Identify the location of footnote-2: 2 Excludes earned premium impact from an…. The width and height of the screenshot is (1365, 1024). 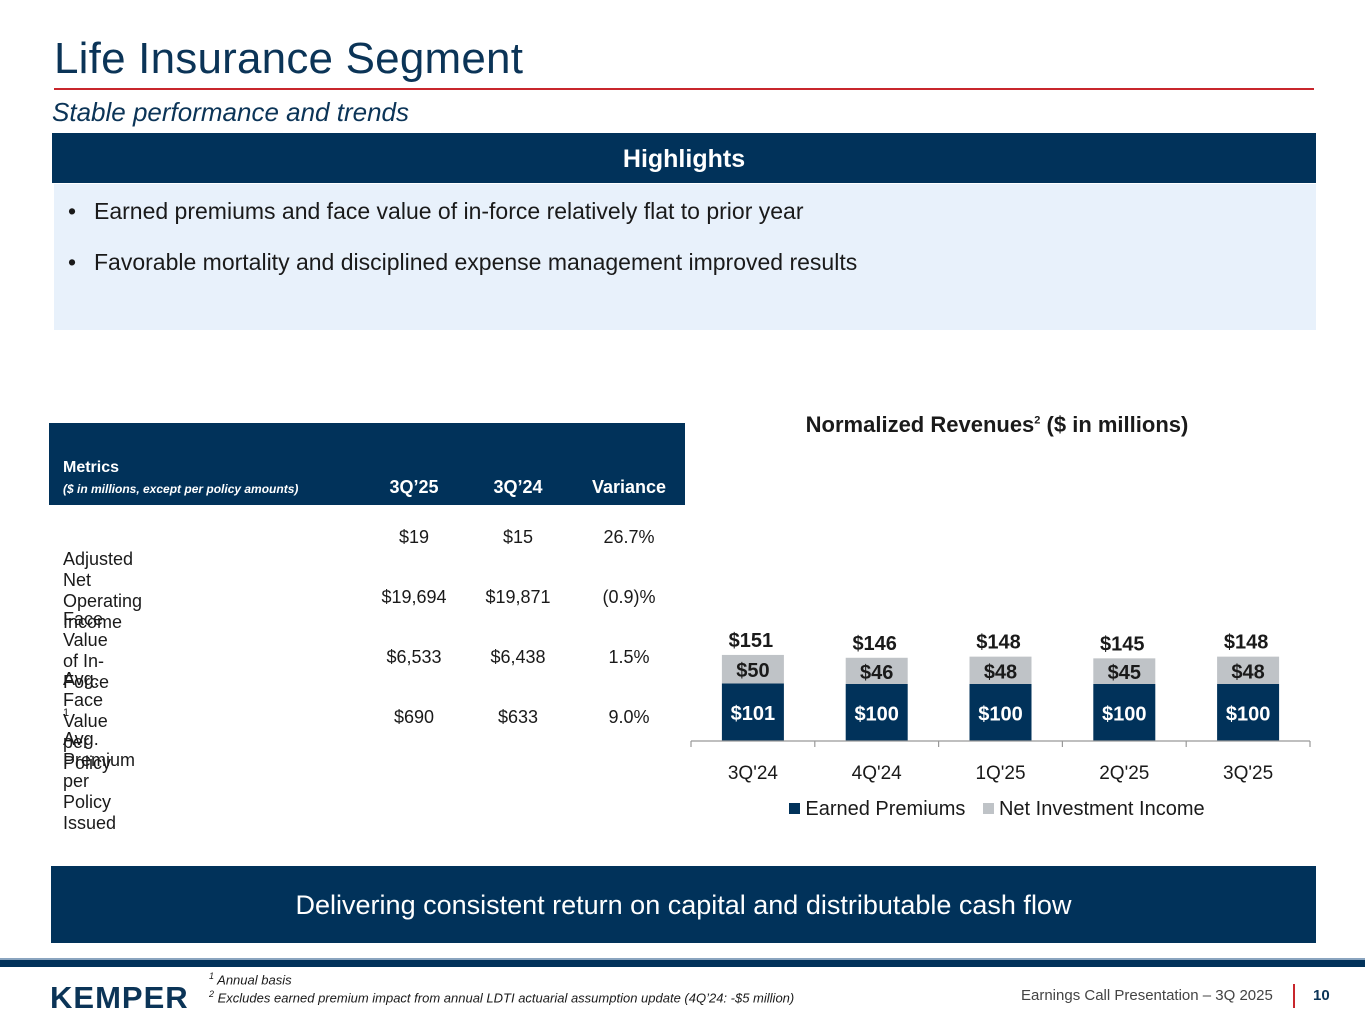
(502, 997).